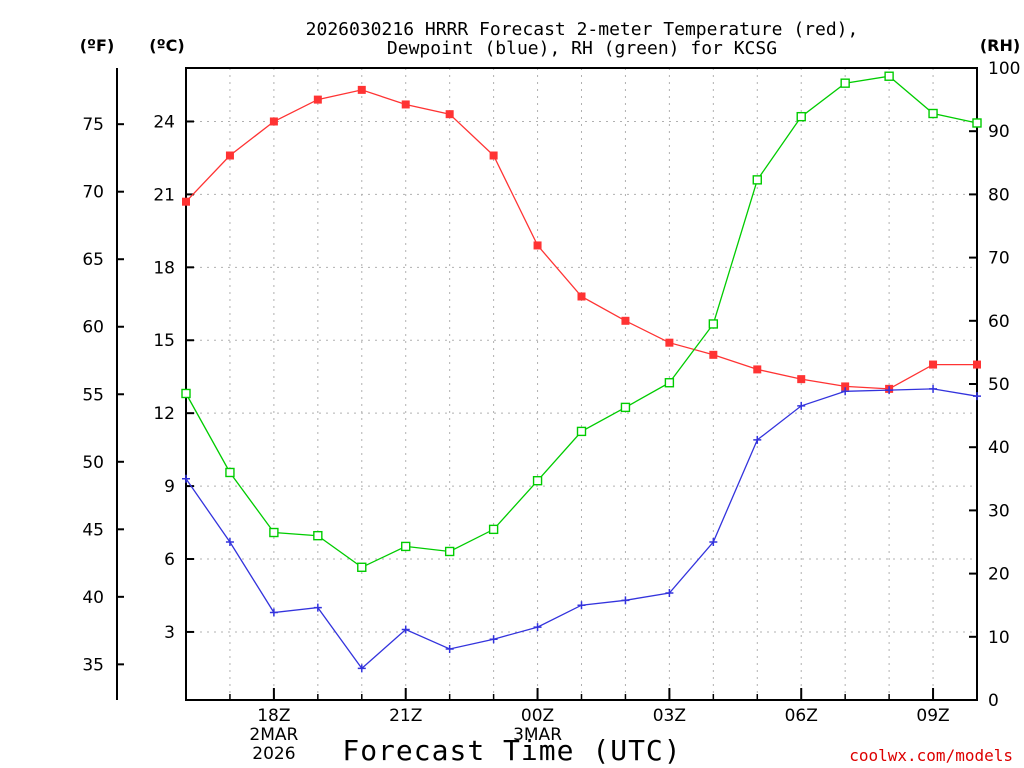 The image size is (1024, 768). What do you see at coordinates (273, 716) in the screenshot?
I see `x-tick-label: 18Z` at bounding box center [273, 716].